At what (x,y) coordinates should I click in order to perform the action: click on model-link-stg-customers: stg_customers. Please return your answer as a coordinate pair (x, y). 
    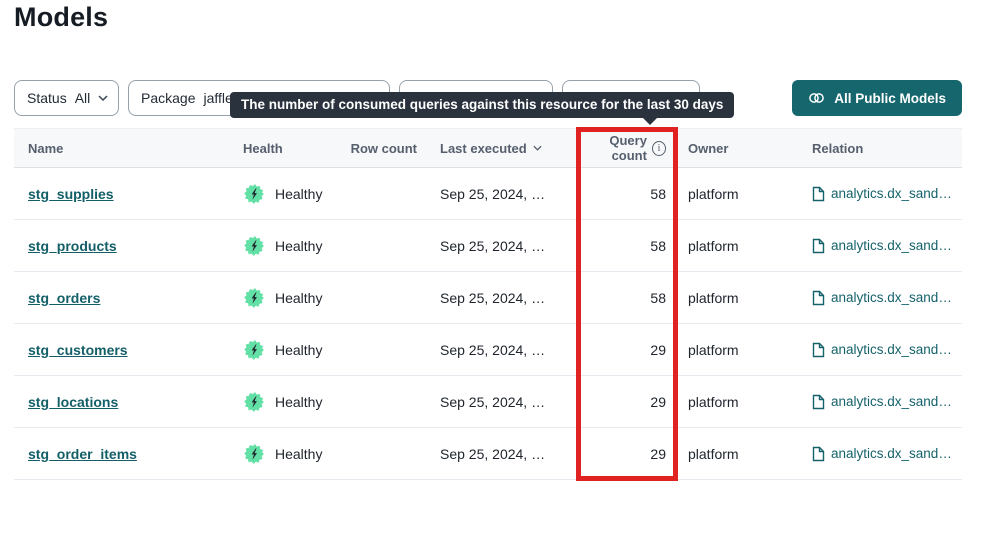
    Looking at the image, I should click on (78, 349).